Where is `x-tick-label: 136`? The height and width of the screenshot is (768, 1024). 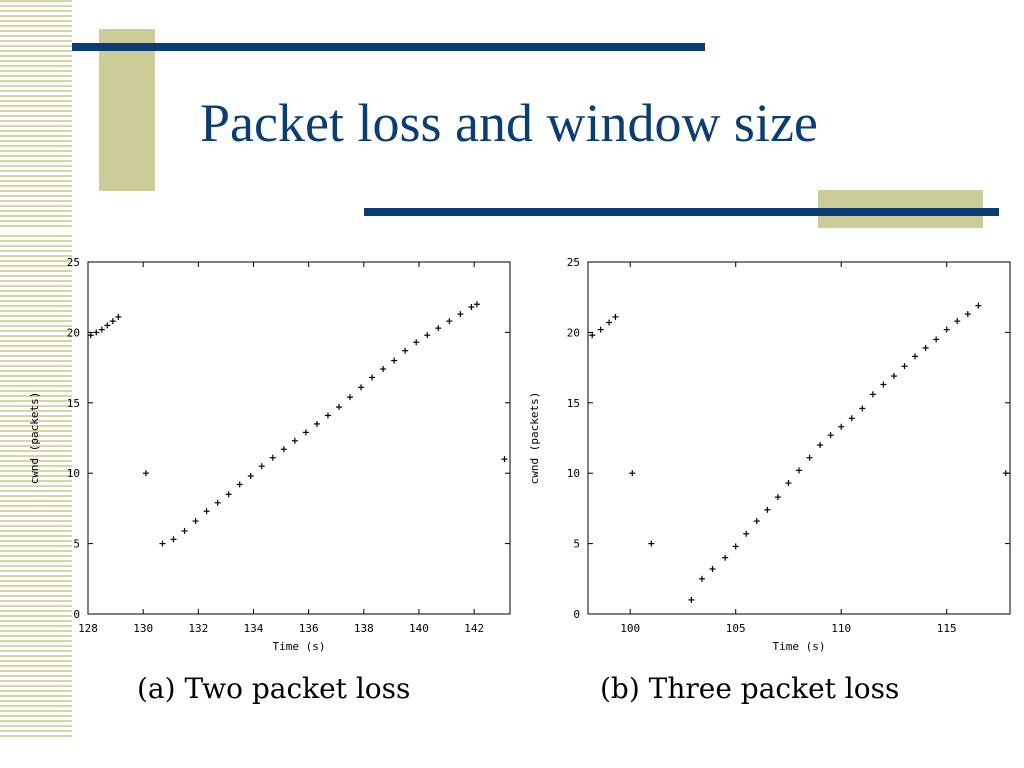
x-tick-label: 136 is located at coordinates (309, 628).